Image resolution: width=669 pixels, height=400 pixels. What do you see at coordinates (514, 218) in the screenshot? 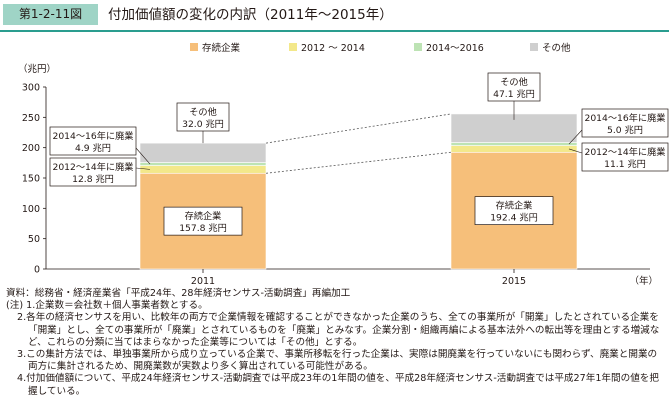
I see `callout-text: 192.4 兆円` at bounding box center [514, 218].